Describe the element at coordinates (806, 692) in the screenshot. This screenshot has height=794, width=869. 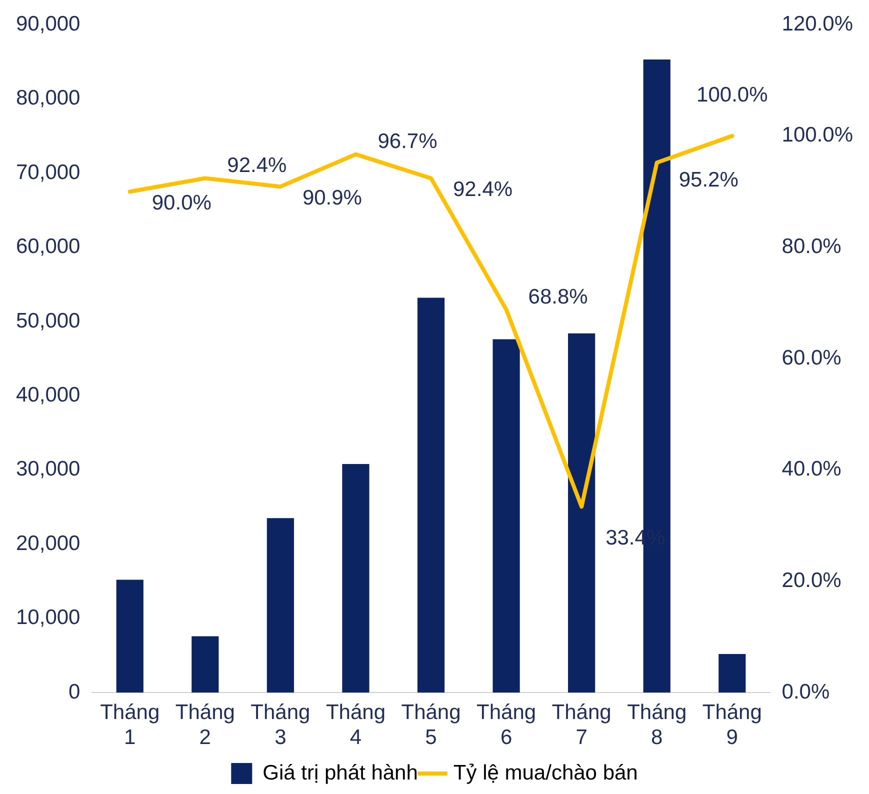
I see `y2-tick-label: 0.0%` at that location.